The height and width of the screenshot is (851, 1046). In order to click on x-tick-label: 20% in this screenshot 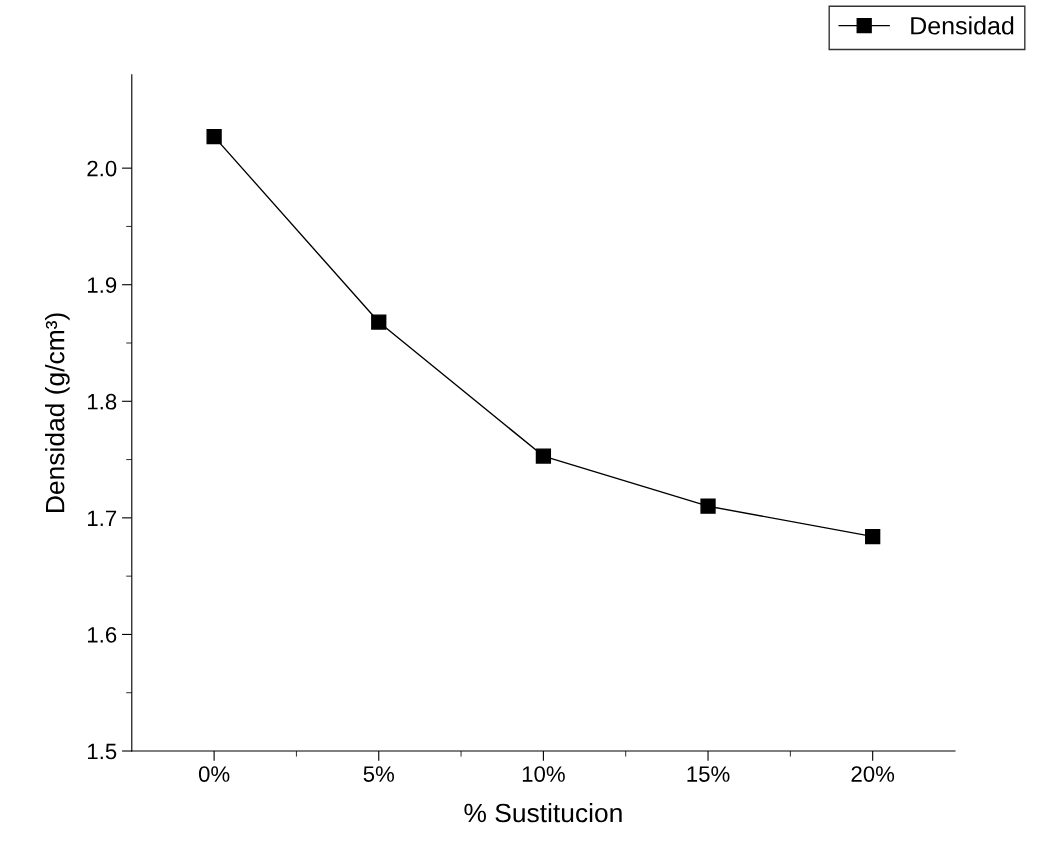, I will do `click(873, 774)`.